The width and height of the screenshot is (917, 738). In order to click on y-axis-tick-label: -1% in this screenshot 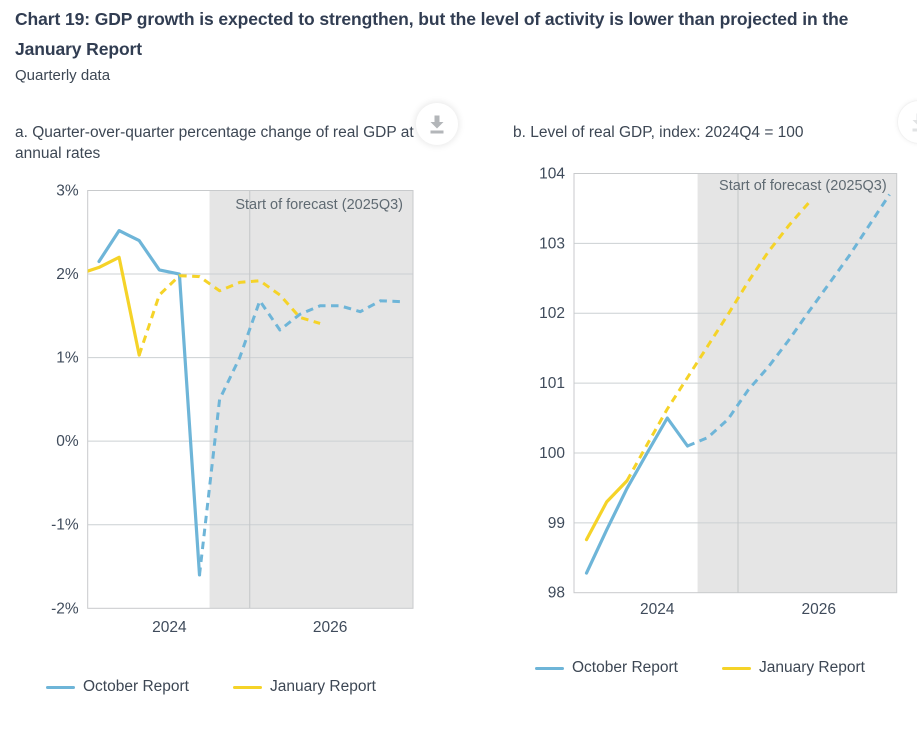, I will do `click(65, 525)`.